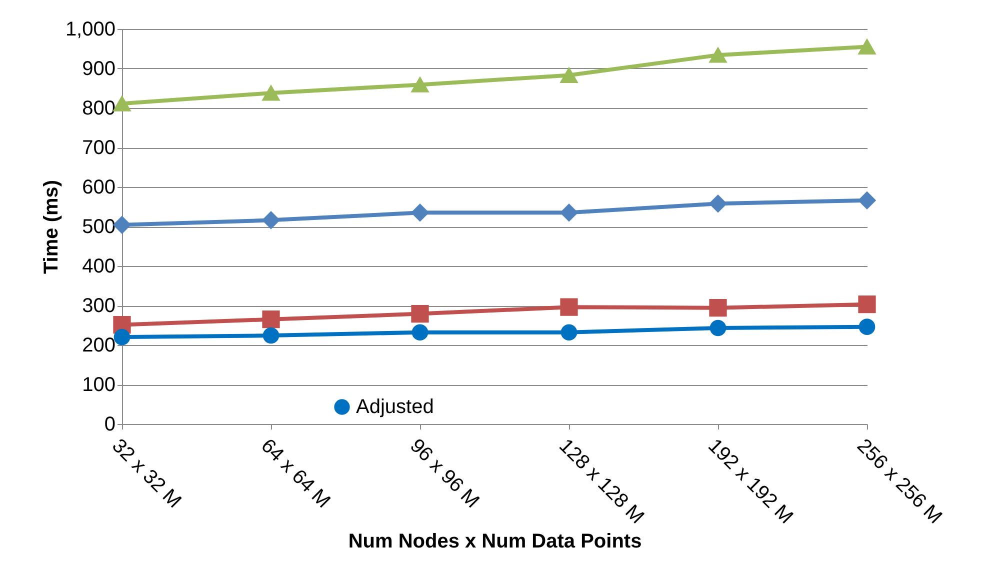 This screenshot has height=563, width=1000. I want to click on y-tick-label: 700, so click(99, 148).